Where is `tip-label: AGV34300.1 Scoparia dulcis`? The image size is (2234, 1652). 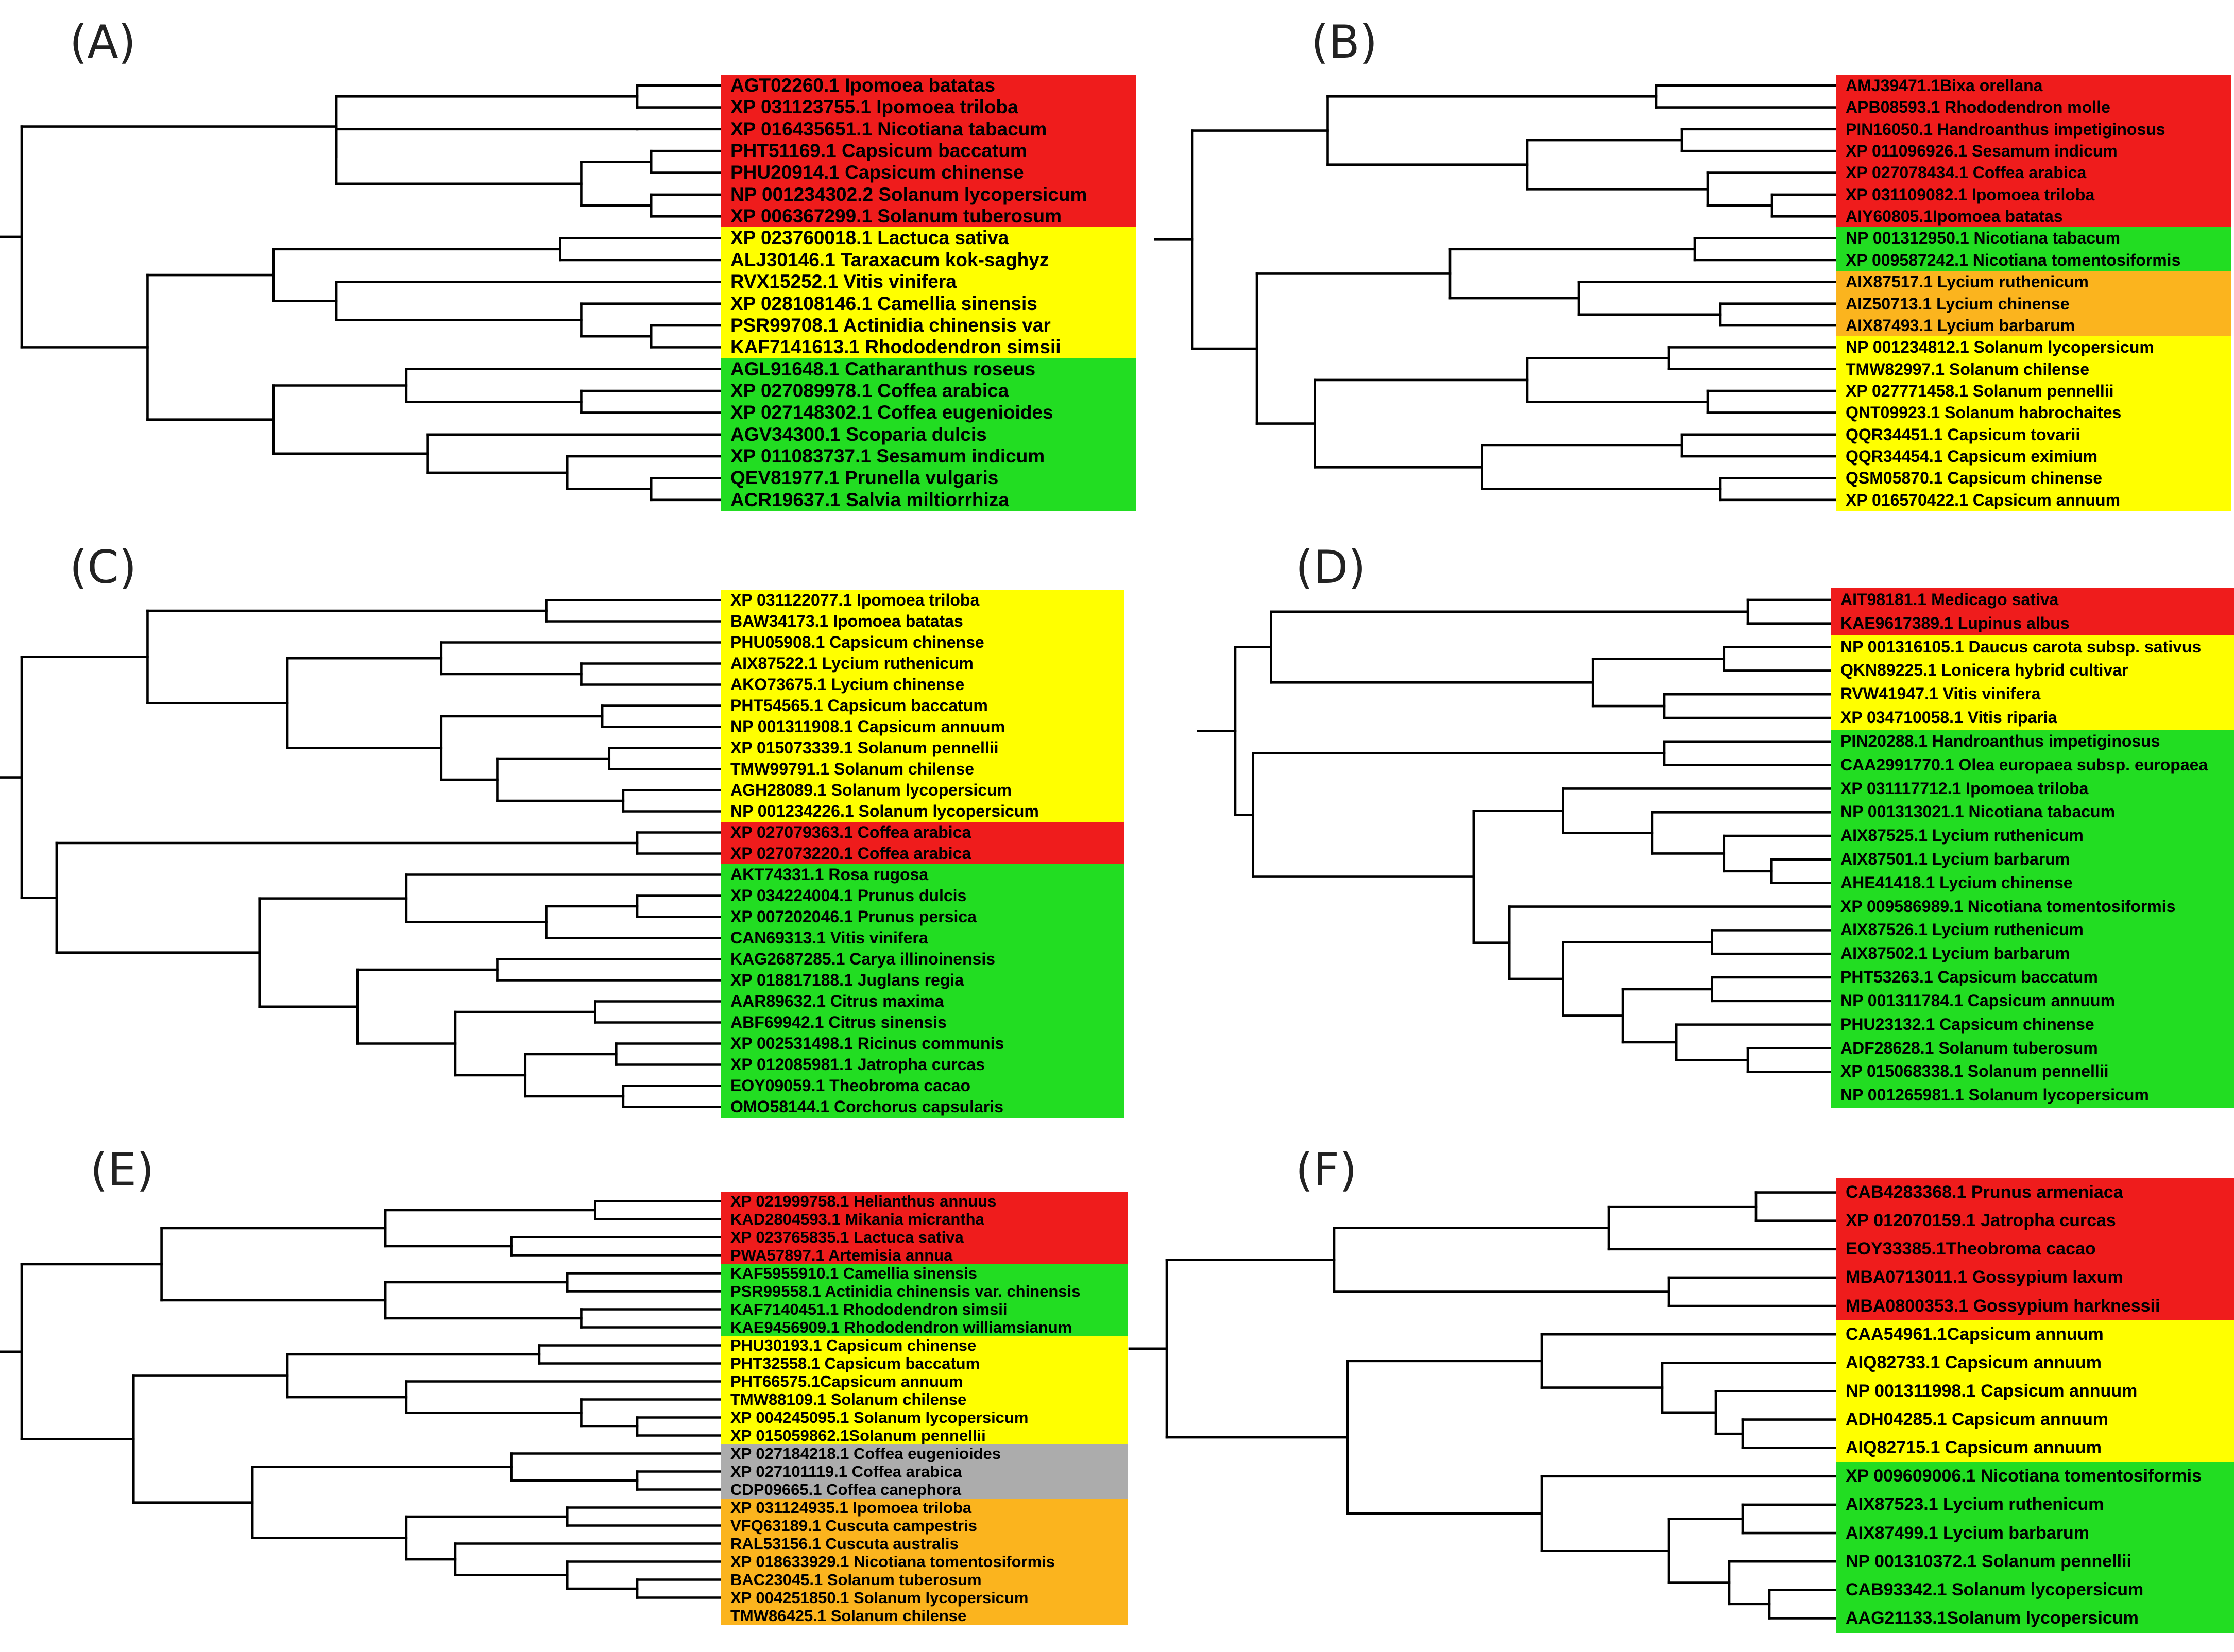 tip-label: AGV34300.1 Scoparia dulcis is located at coordinates (928, 434).